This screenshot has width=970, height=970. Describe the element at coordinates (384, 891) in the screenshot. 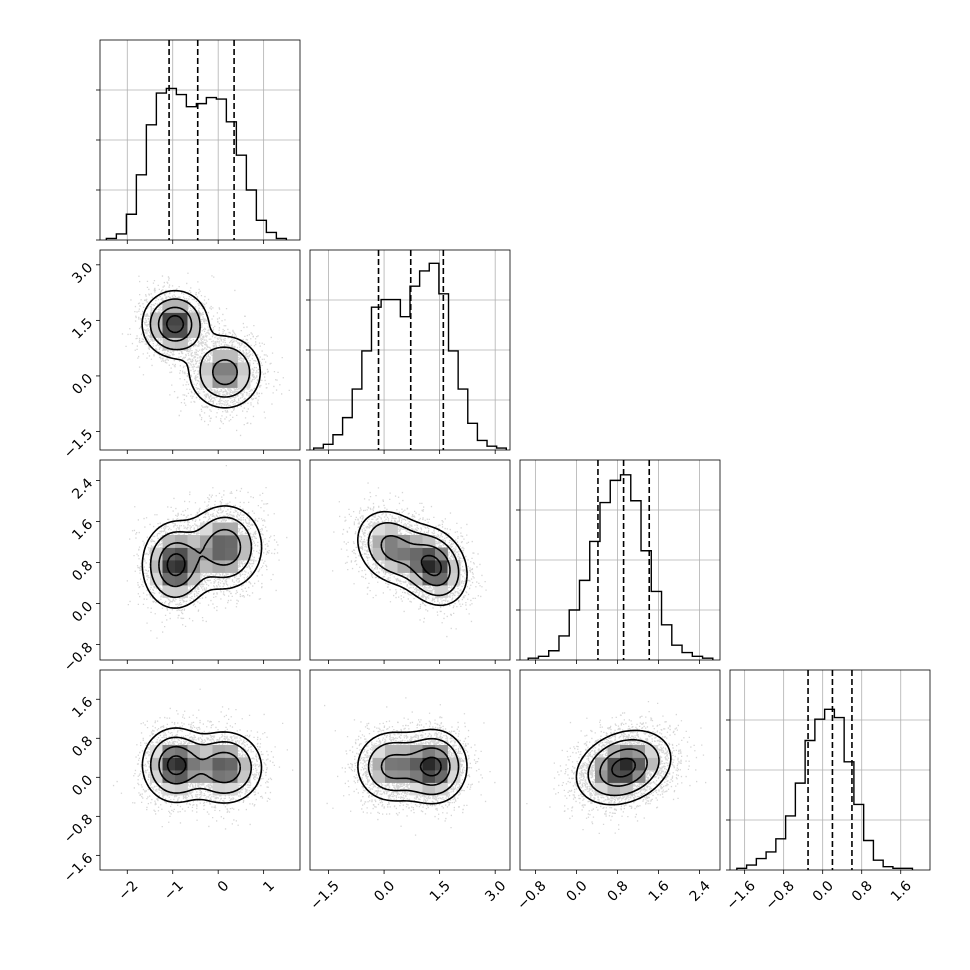

I see `x-tick-label: 0.0` at that location.